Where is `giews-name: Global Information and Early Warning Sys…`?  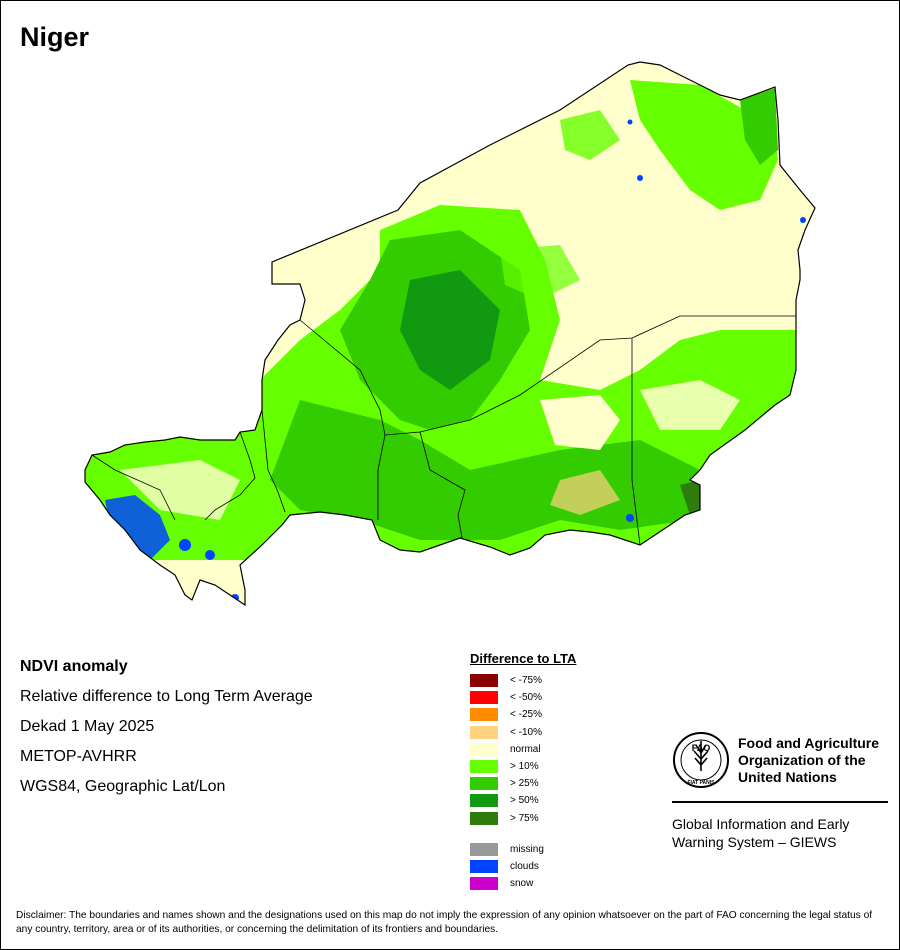
giews-name: Global Information and Early Warning Sys… is located at coordinates (760, 833).